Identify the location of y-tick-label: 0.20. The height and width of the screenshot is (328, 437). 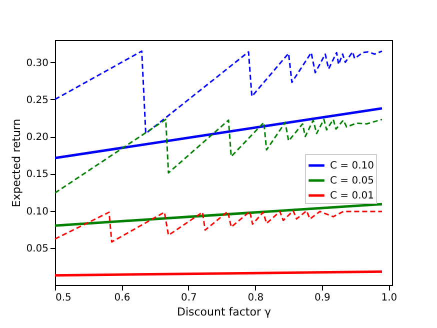
(37, 138).